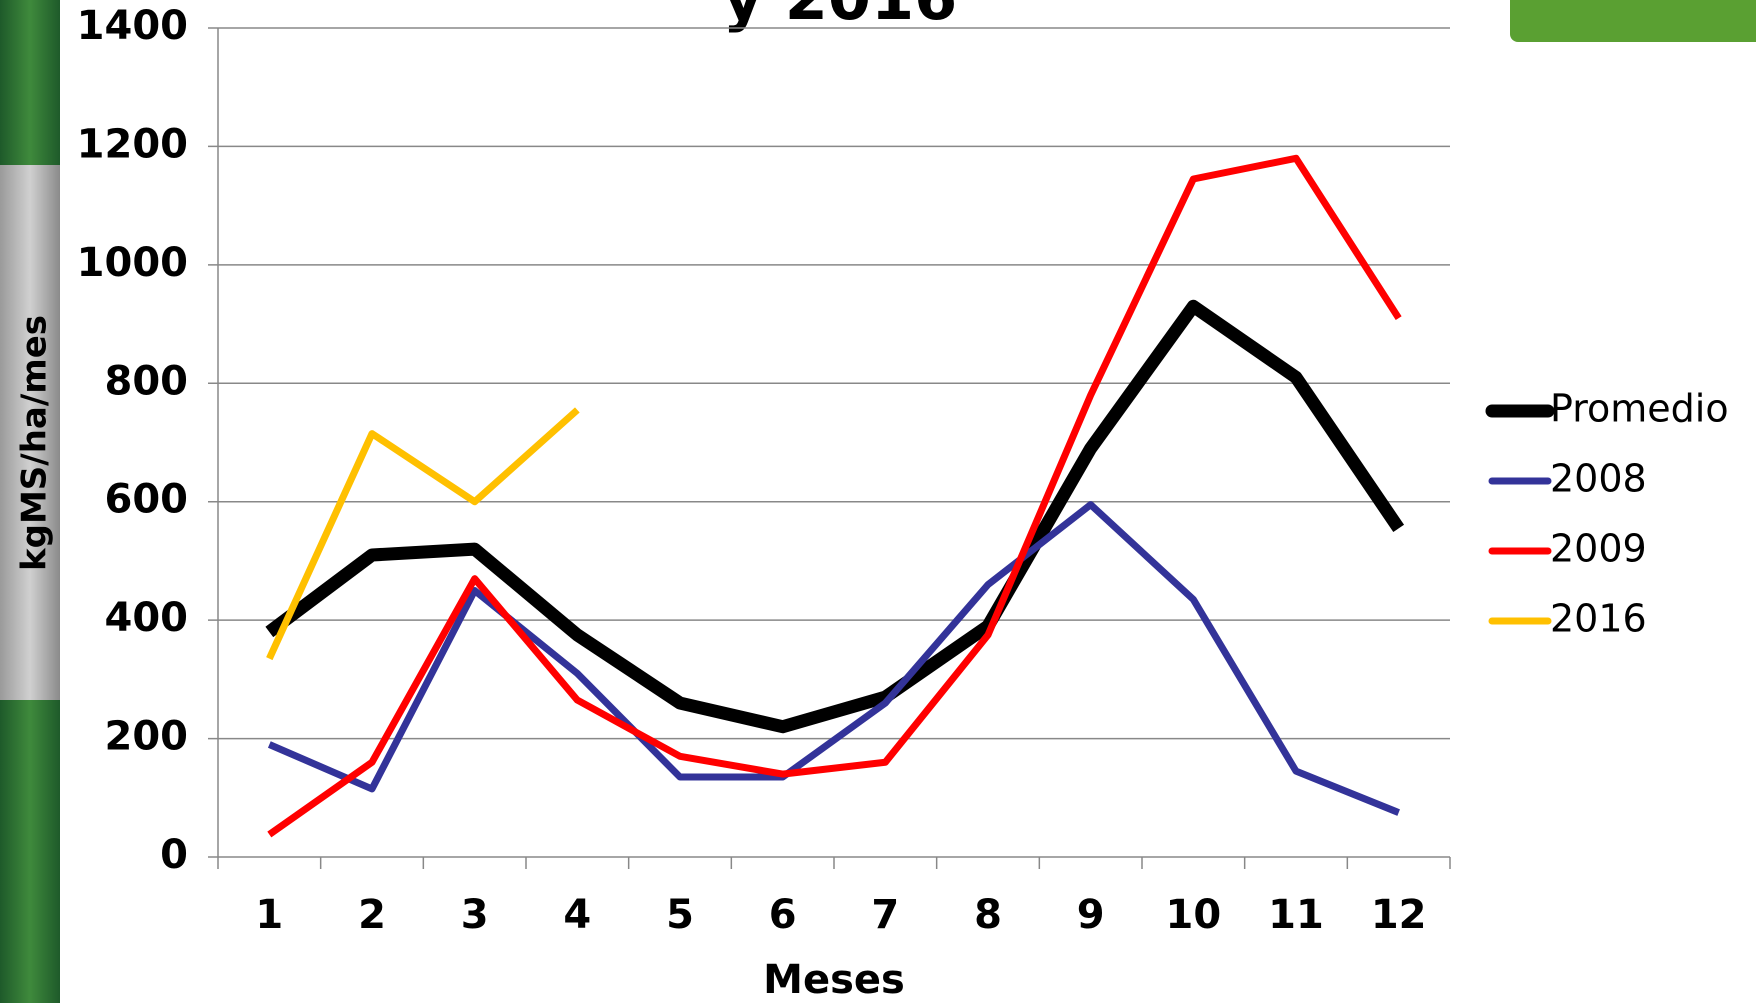 This screenshot has height=1007, width=1756. Describe the element at coordinates (783, 915) in the screenshot. I see `x-tick-label: 6` at that location.